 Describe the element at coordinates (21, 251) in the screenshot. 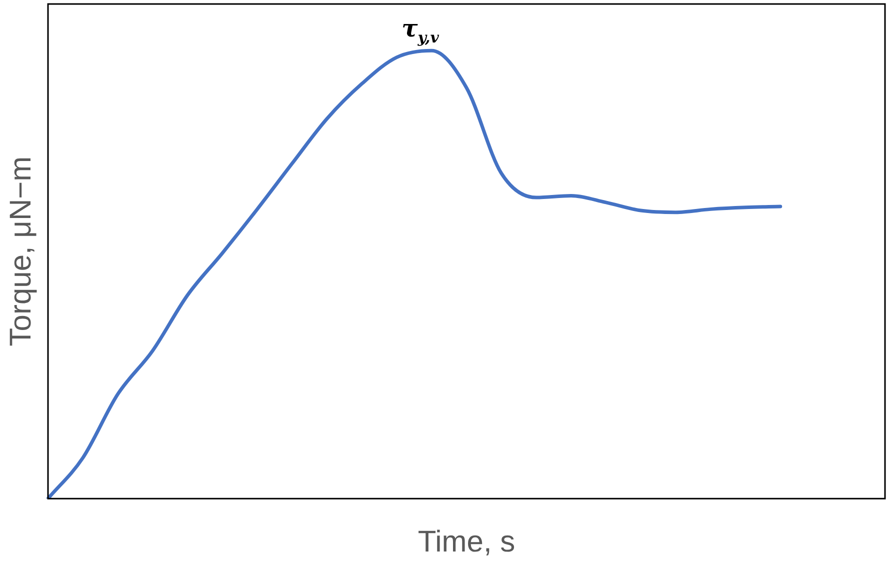

I see `y-axis-title: Torque, μN−m` at that location.